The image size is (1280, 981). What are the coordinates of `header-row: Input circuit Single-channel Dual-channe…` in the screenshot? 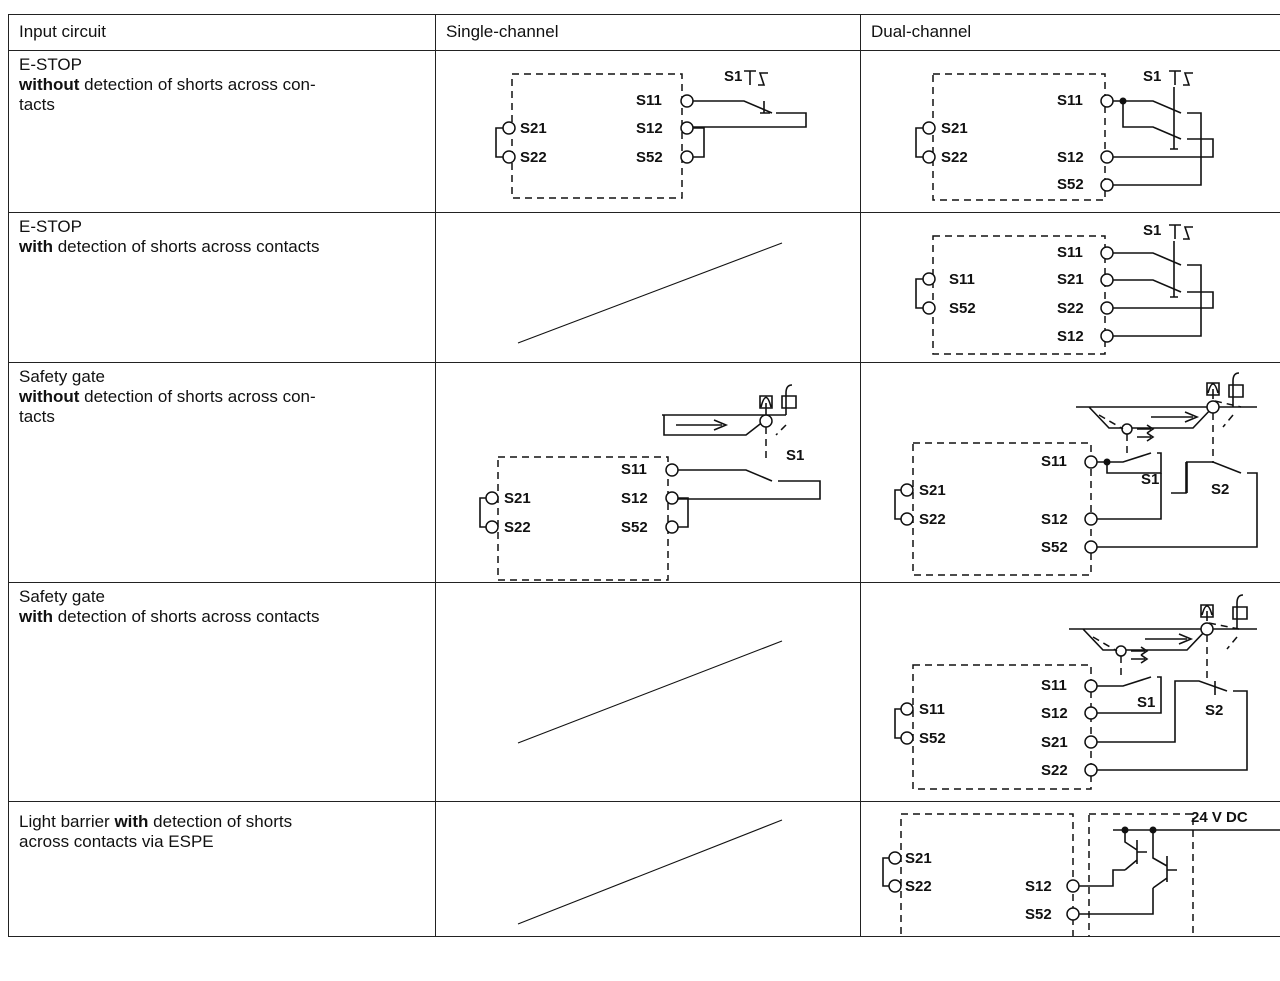 It's located at (644, 32).